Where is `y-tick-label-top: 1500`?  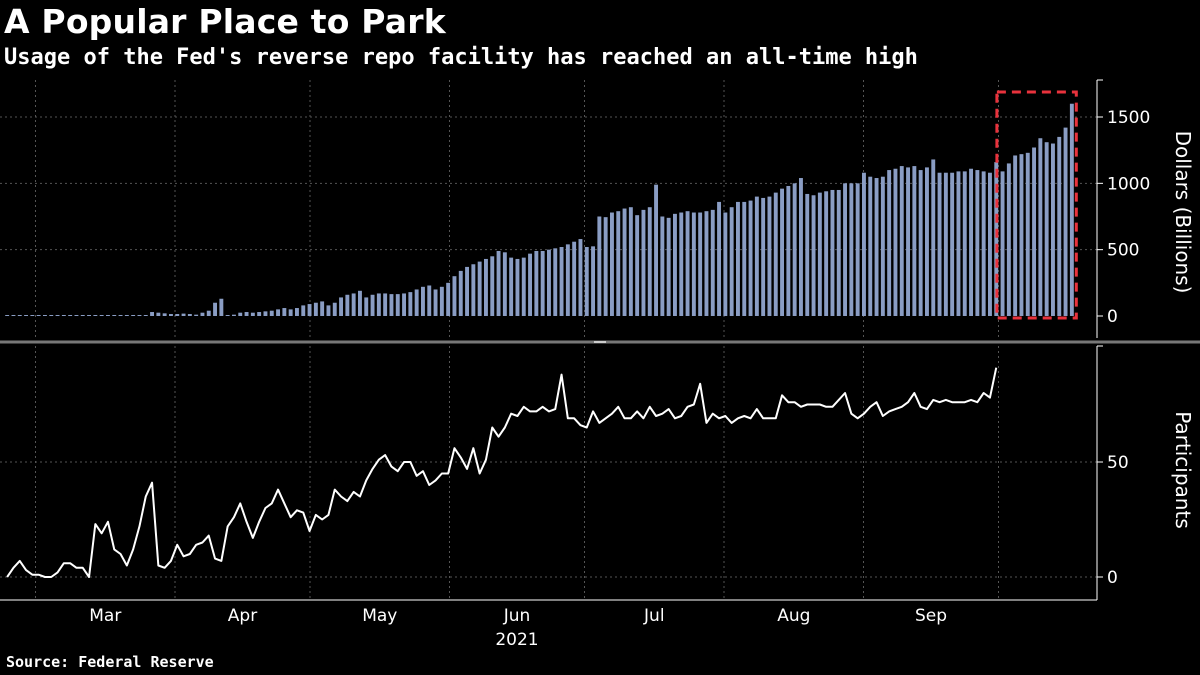 y-tick-label-top: 1500 is located at coordinates (1128, 118).